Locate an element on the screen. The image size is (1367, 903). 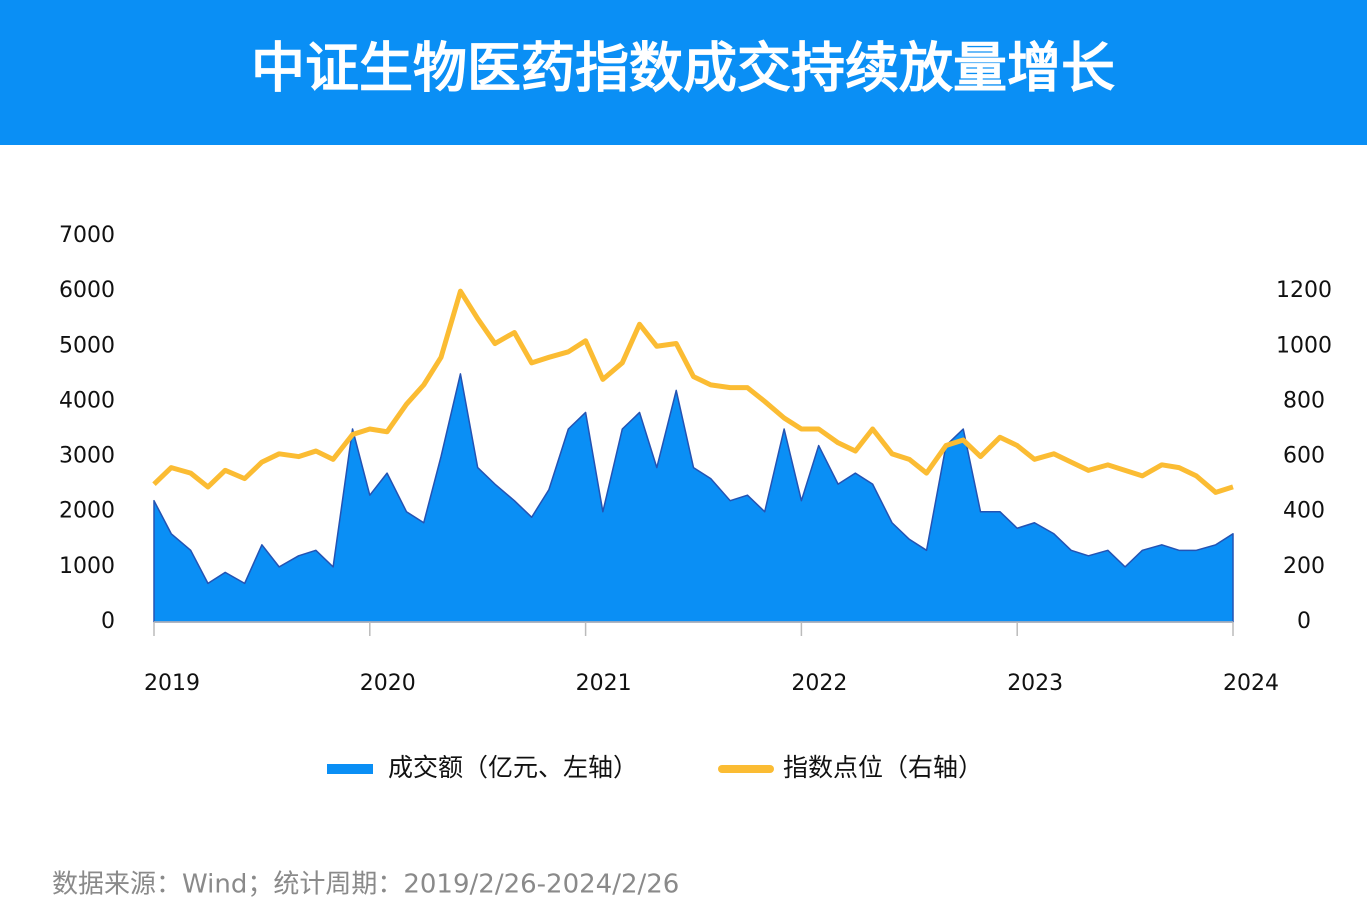
y2-tick-label: 0 is located at coordinates (1304, 621).